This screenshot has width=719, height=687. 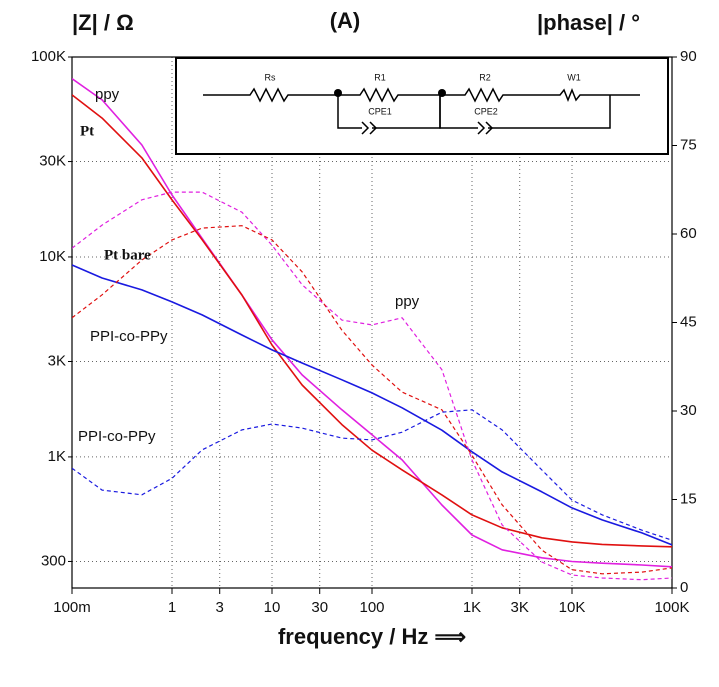 What do you see at coordinates (319, 607) in the screenshot?
I see `x-tick-label: 30` at bounding box center [319, 607].